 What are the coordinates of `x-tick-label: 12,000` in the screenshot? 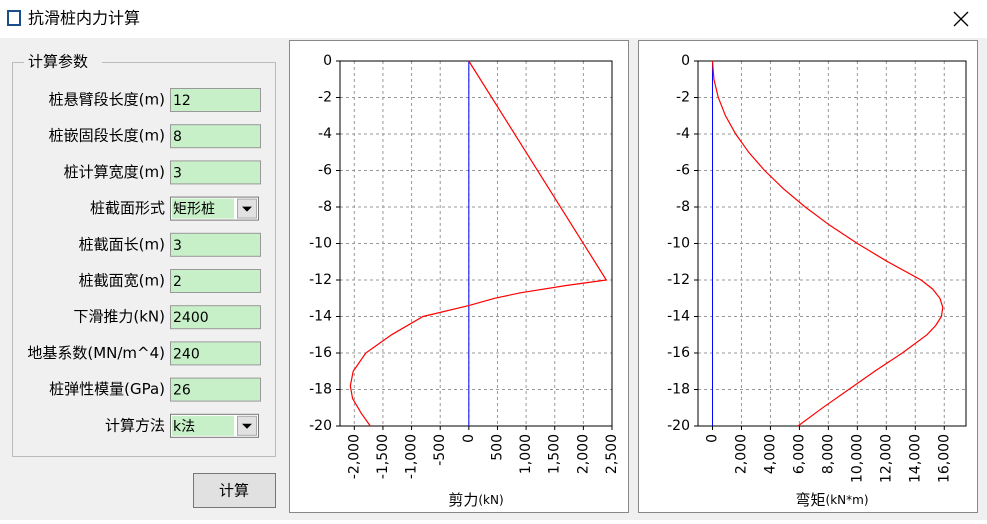 It's located at (886, 458).